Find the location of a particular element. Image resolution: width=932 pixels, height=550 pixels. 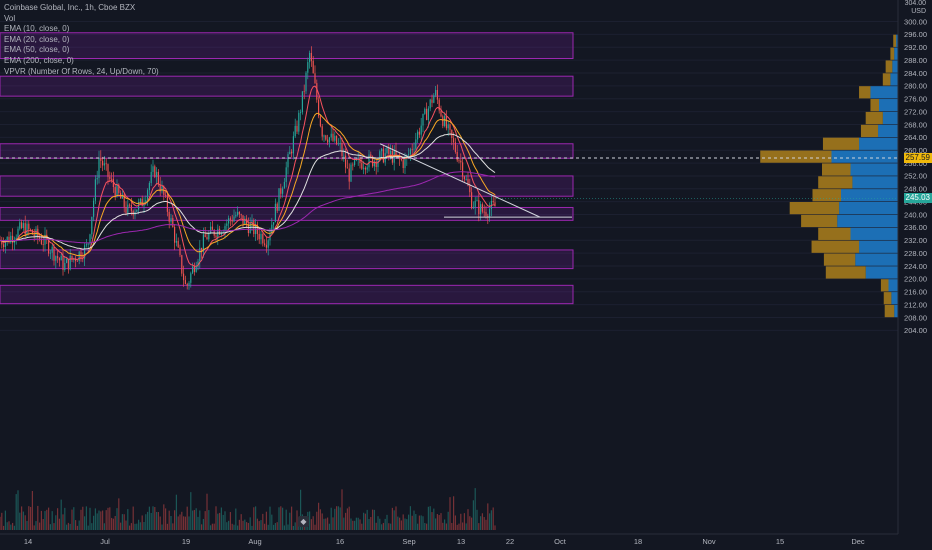

price-tick-label: 292.00 is located at coordinates (915, 47).